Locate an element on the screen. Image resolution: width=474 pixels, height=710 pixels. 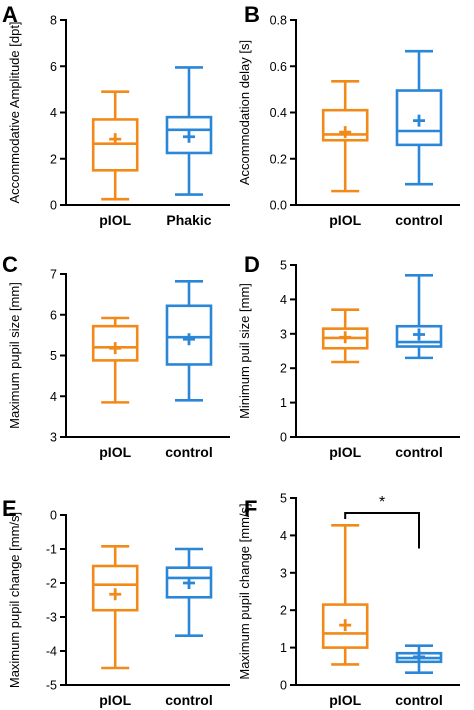
y-tick-label: -2 is located at coordinates (51, 584).